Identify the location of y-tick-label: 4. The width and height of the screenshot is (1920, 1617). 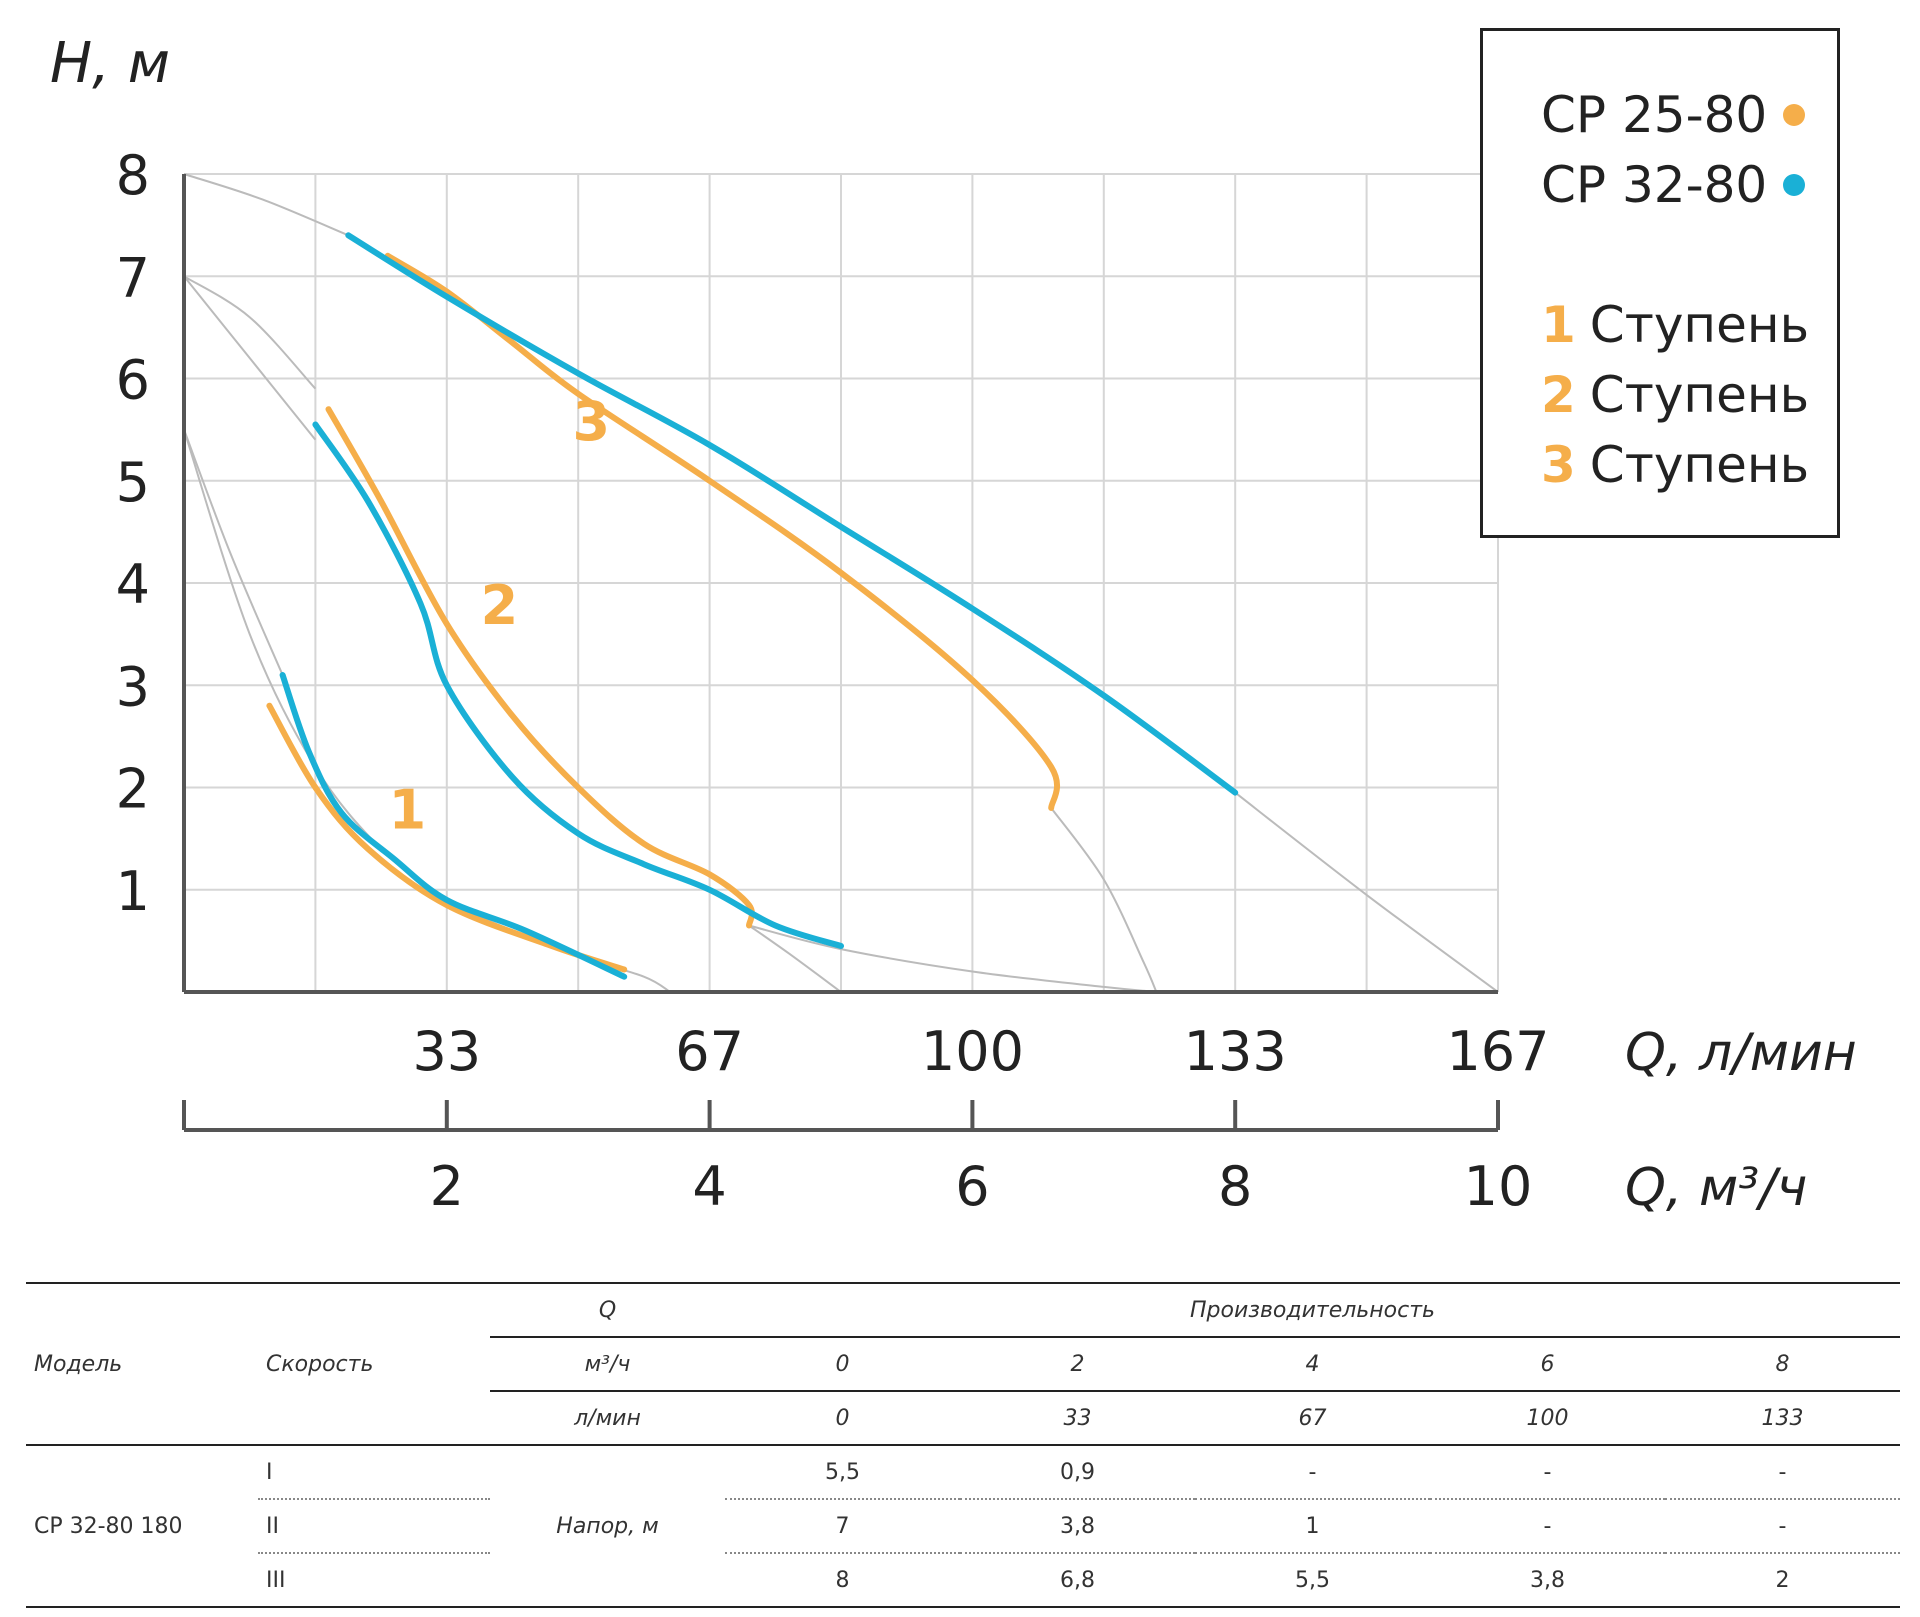
(133, 584).